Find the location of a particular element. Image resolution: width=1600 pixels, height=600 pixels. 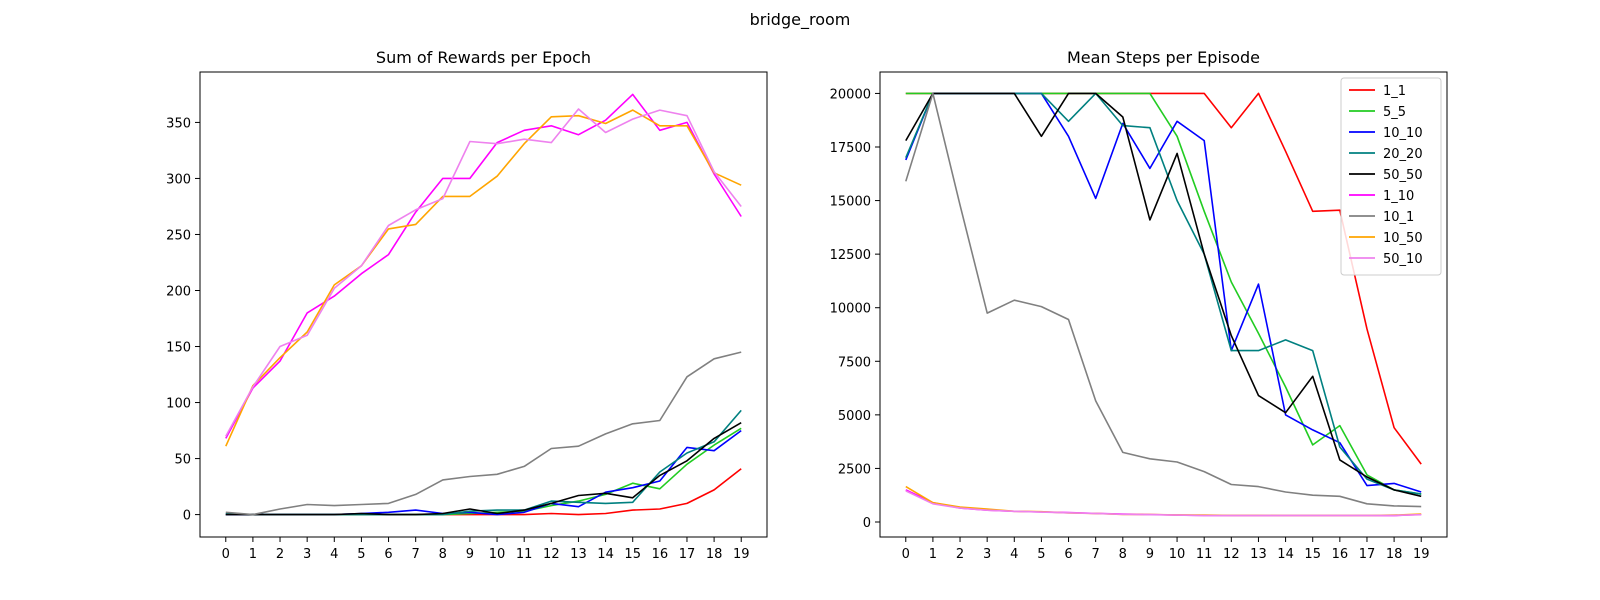

y-tick-label: 15000 is located at coordinates (850, 202).